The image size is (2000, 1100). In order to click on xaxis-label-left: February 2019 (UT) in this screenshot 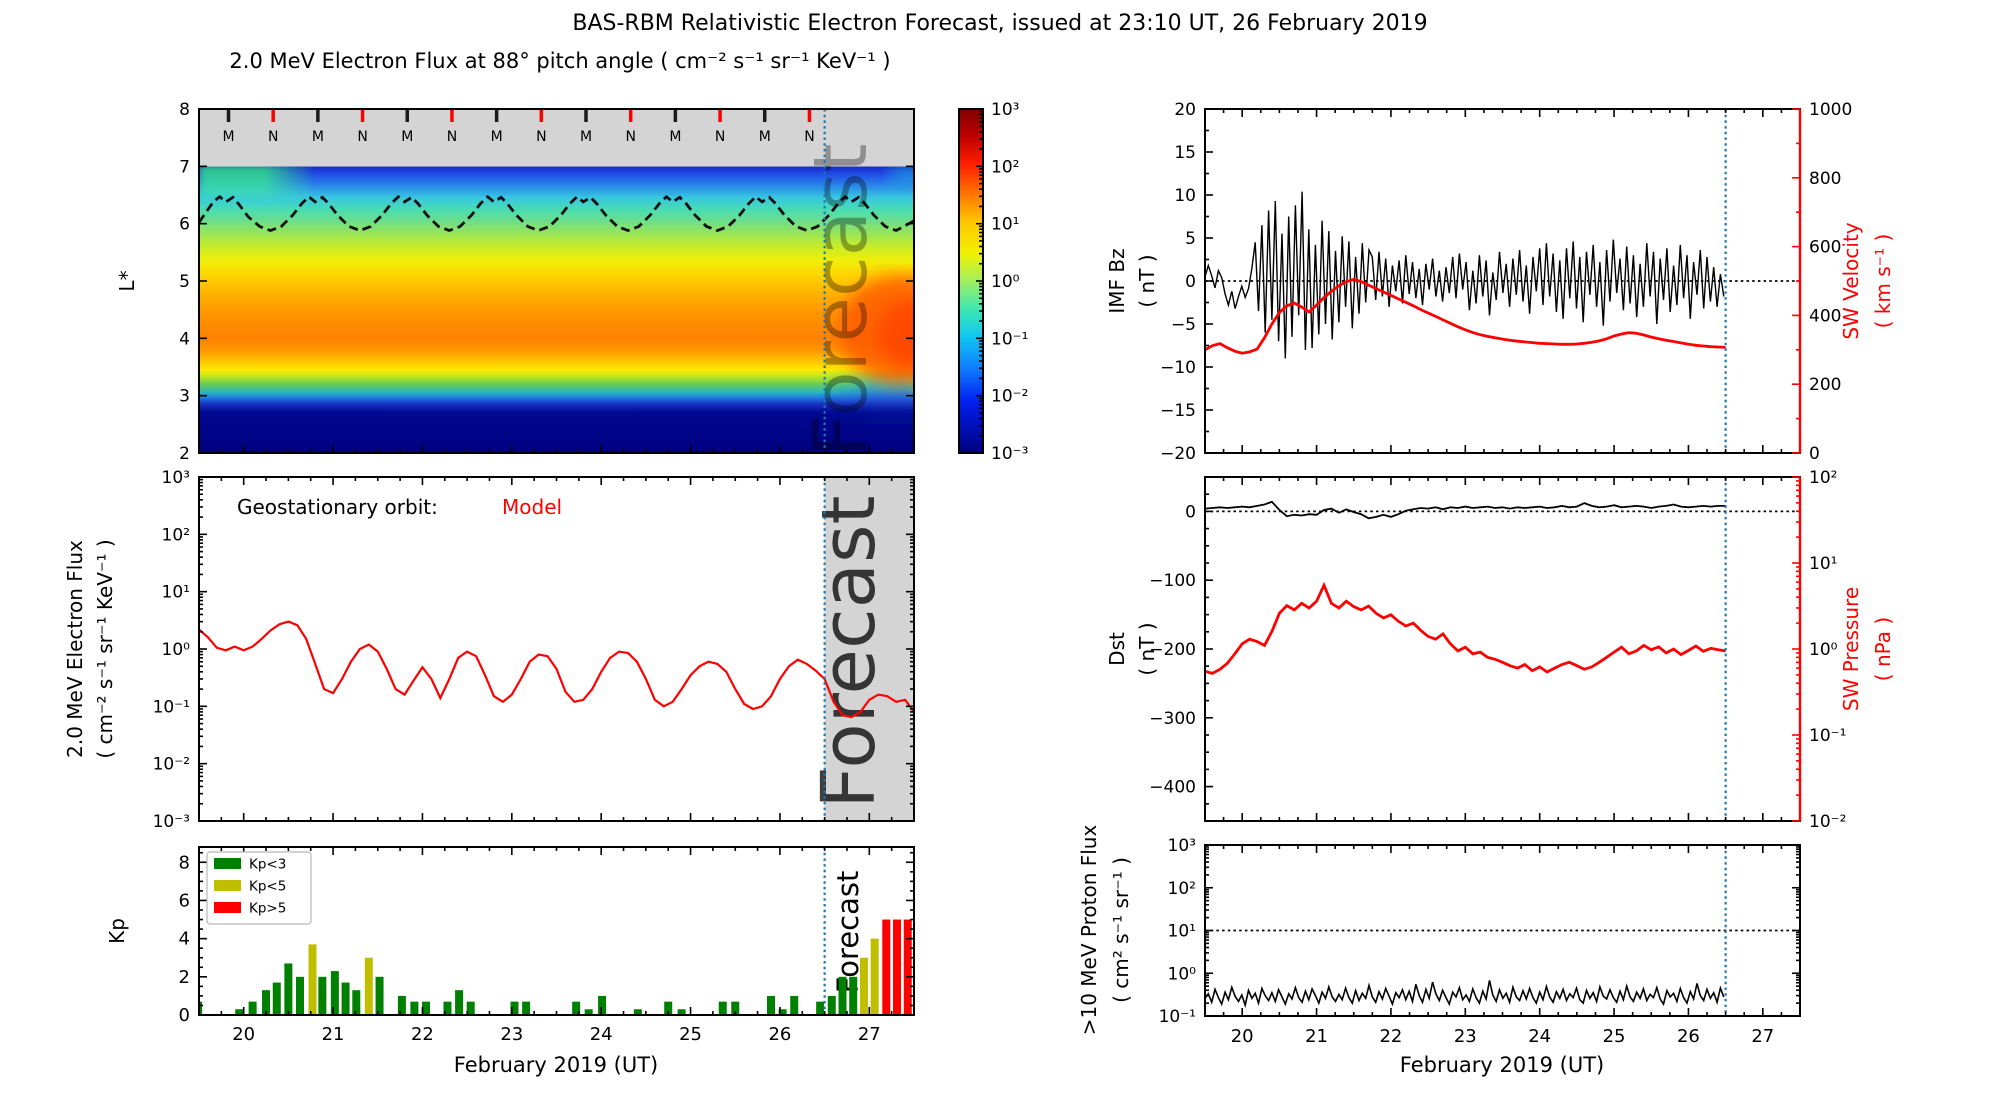, I will do `click(556, 1065)`.